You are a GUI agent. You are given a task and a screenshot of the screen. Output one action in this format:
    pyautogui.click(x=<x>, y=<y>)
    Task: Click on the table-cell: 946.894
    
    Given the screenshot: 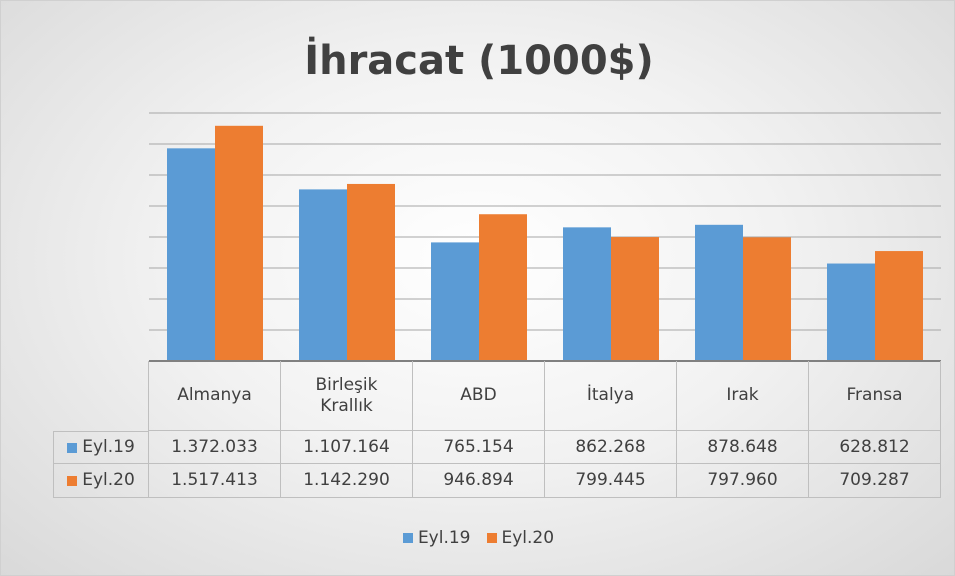 What is the action you would take?
    pyautogui.click(x=479, y=481)
    